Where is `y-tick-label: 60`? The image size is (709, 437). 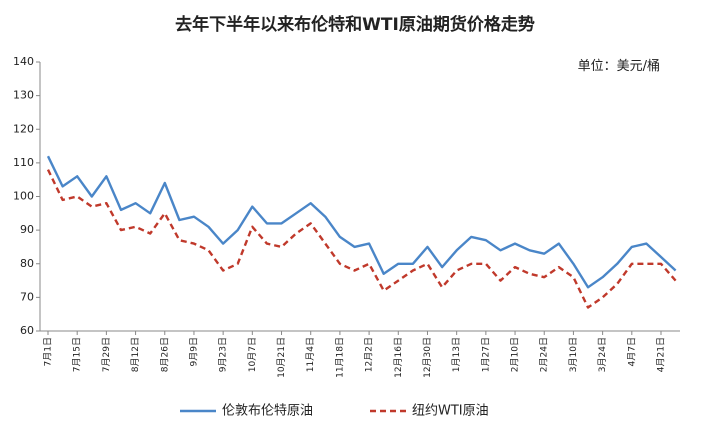 y-tick-label: 60 is located at coordinates (27, 330).